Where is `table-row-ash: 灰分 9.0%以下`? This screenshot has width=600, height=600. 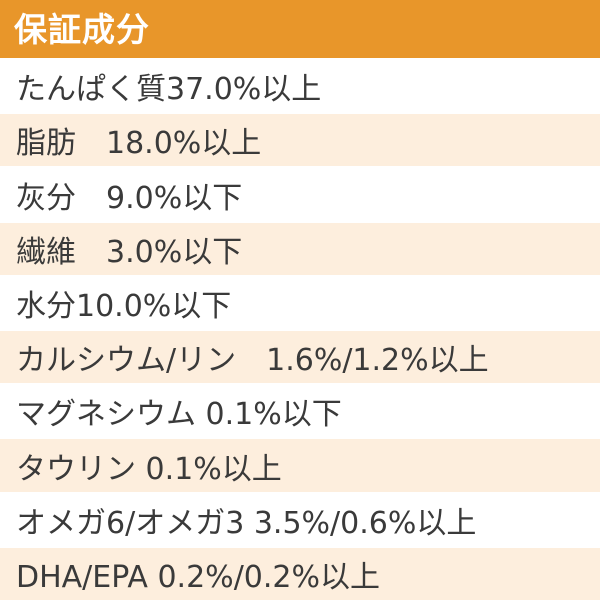
table-row-ash: 灰分 9.0%以下 is located at coordinates (300, 193).